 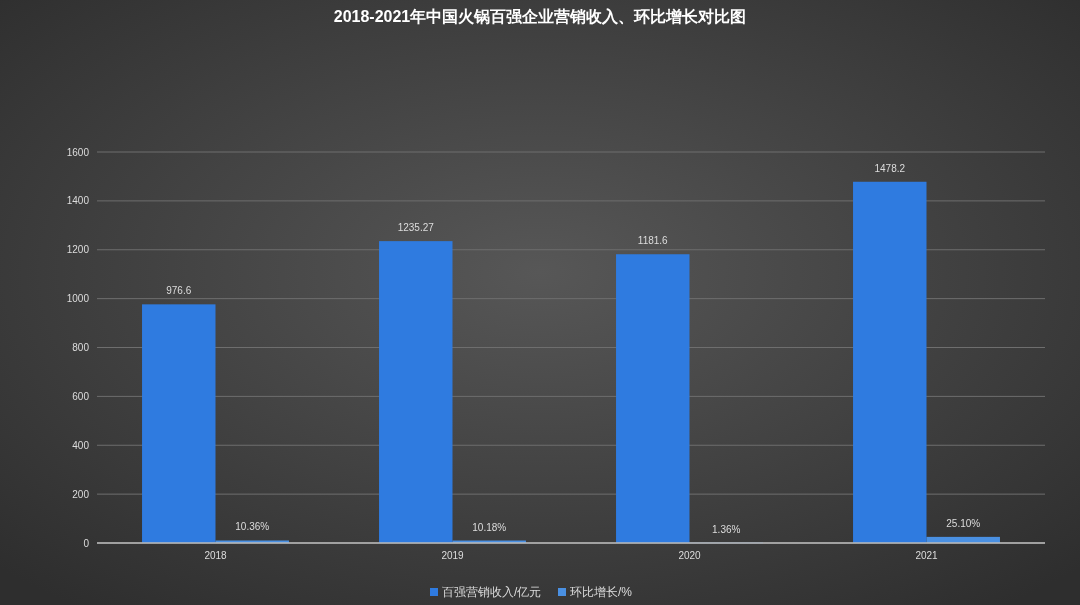 I want to click on x-tick-label: 2020, so click(x=690, y=555).